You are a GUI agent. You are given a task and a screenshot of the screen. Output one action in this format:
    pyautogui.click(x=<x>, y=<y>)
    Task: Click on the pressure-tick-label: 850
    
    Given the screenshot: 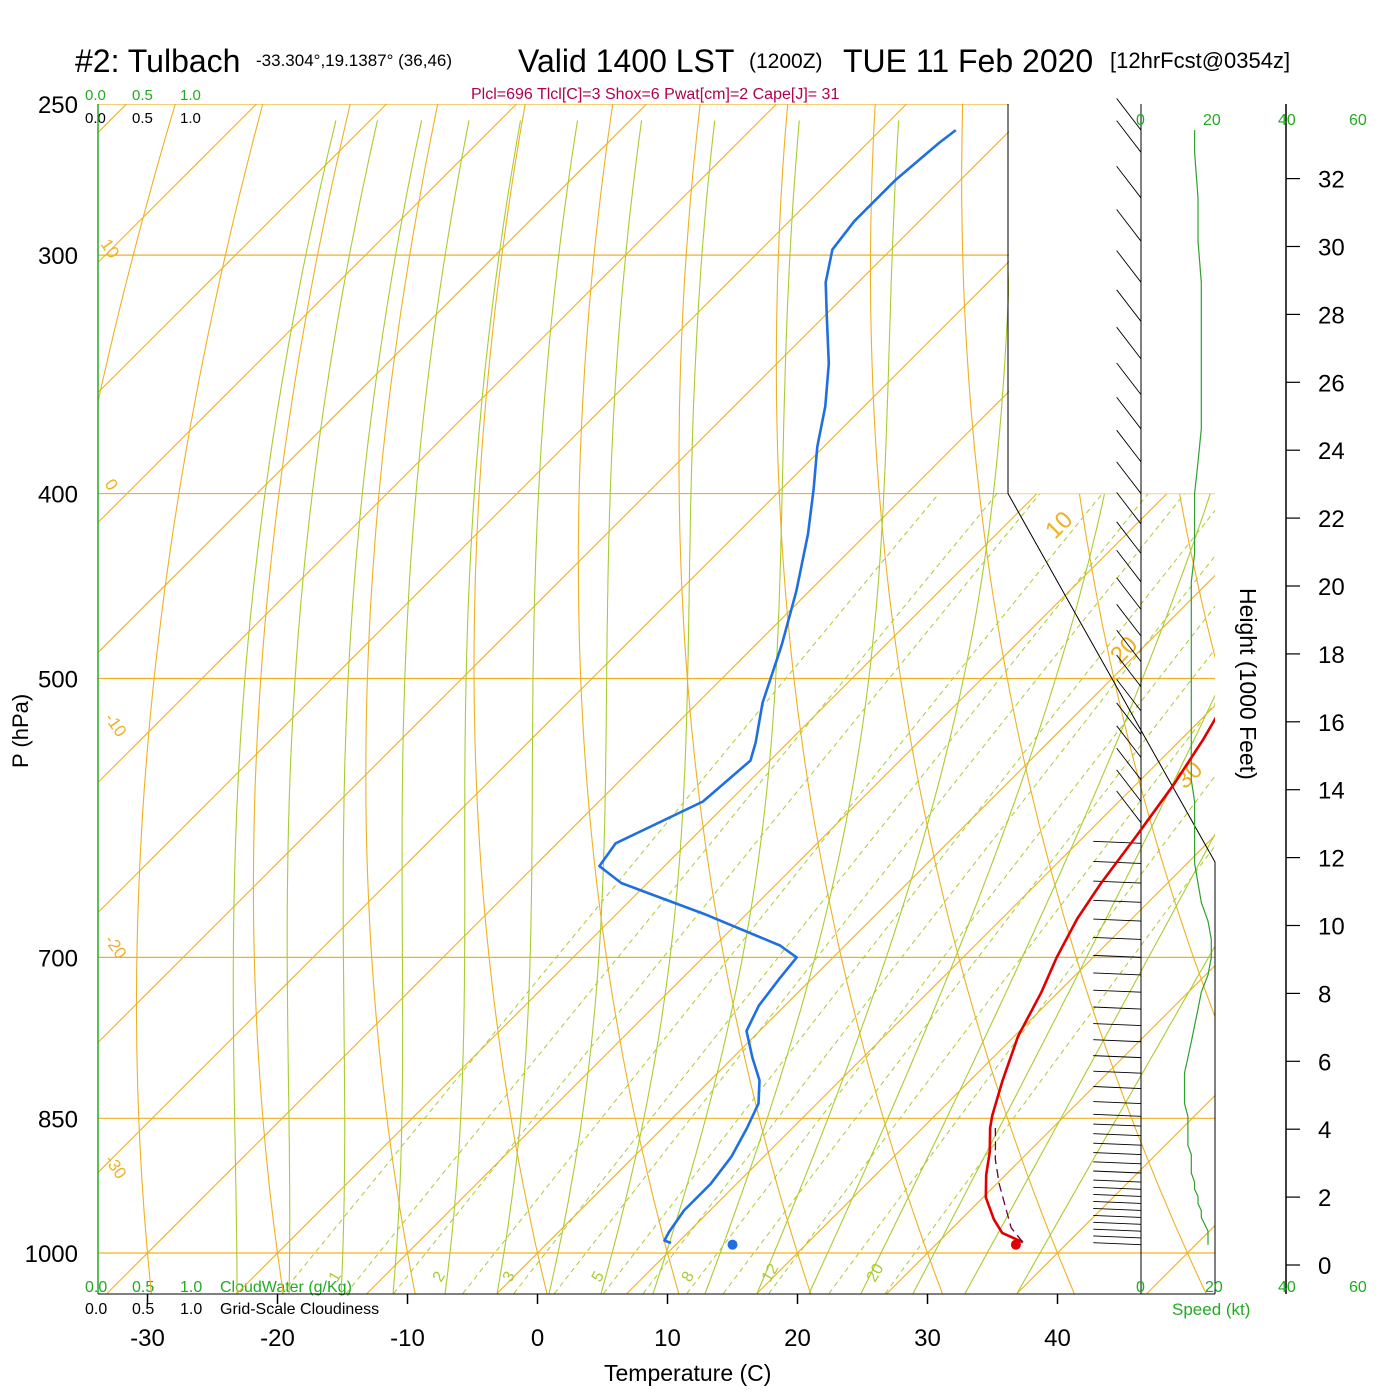 What is the action you would take?
    pyautogui.click(x=58, y=1119)
    